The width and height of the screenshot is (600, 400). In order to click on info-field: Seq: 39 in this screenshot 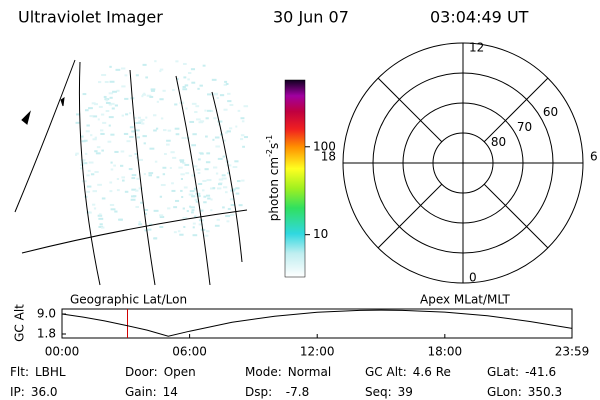, I will do `click(389, 392)`.